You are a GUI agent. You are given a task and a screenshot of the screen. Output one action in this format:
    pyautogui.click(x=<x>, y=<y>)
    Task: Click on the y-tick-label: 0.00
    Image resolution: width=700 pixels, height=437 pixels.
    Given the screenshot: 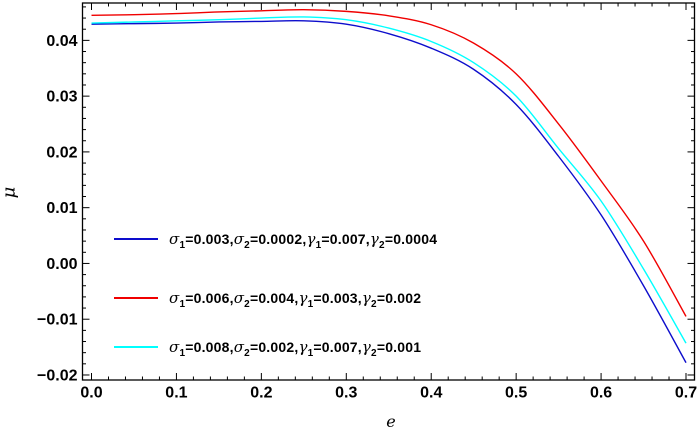 What is the action you would take?
    pyautogui.click(x=61, y=264)
    